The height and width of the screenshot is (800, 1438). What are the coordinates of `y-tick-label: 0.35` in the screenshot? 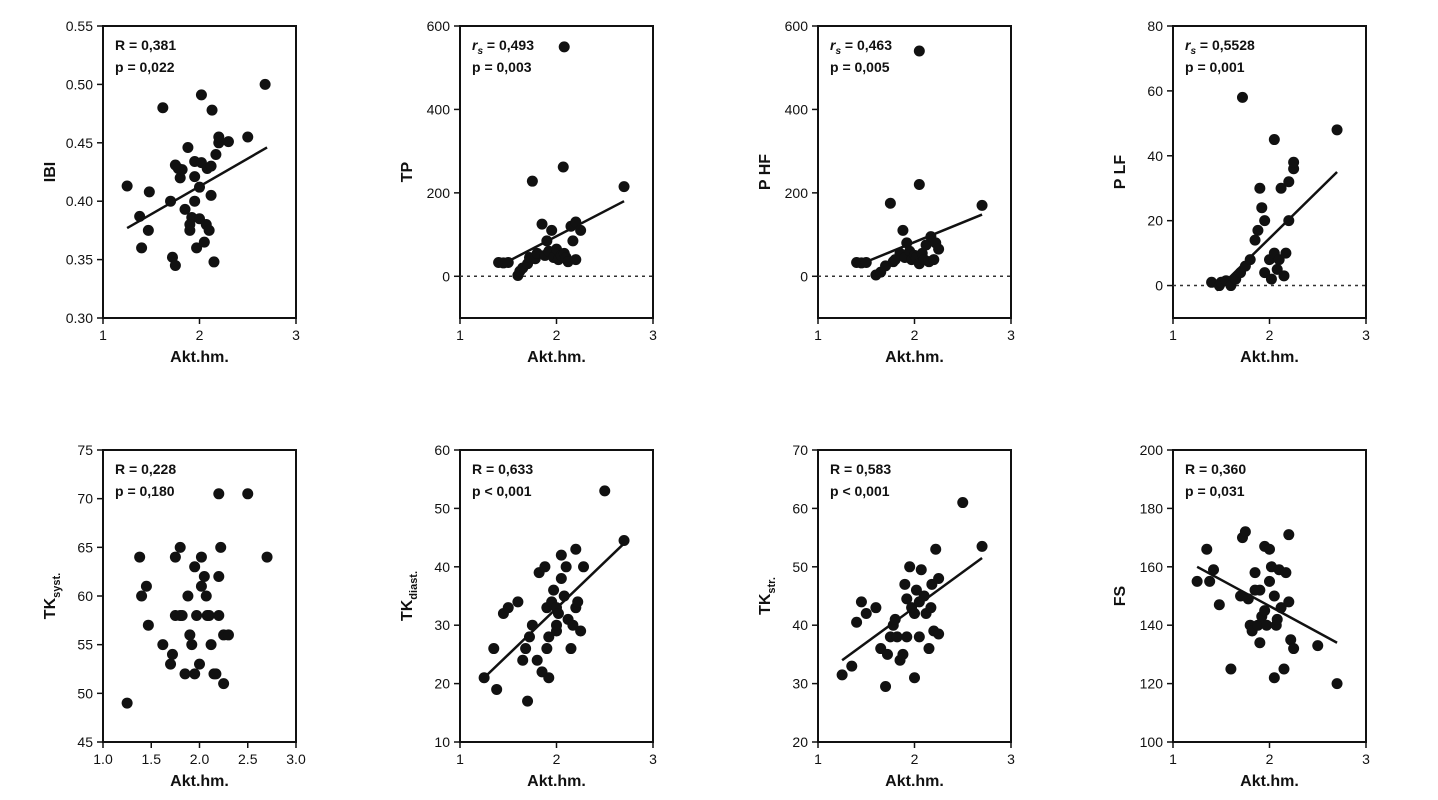 It's located at (79, 260).